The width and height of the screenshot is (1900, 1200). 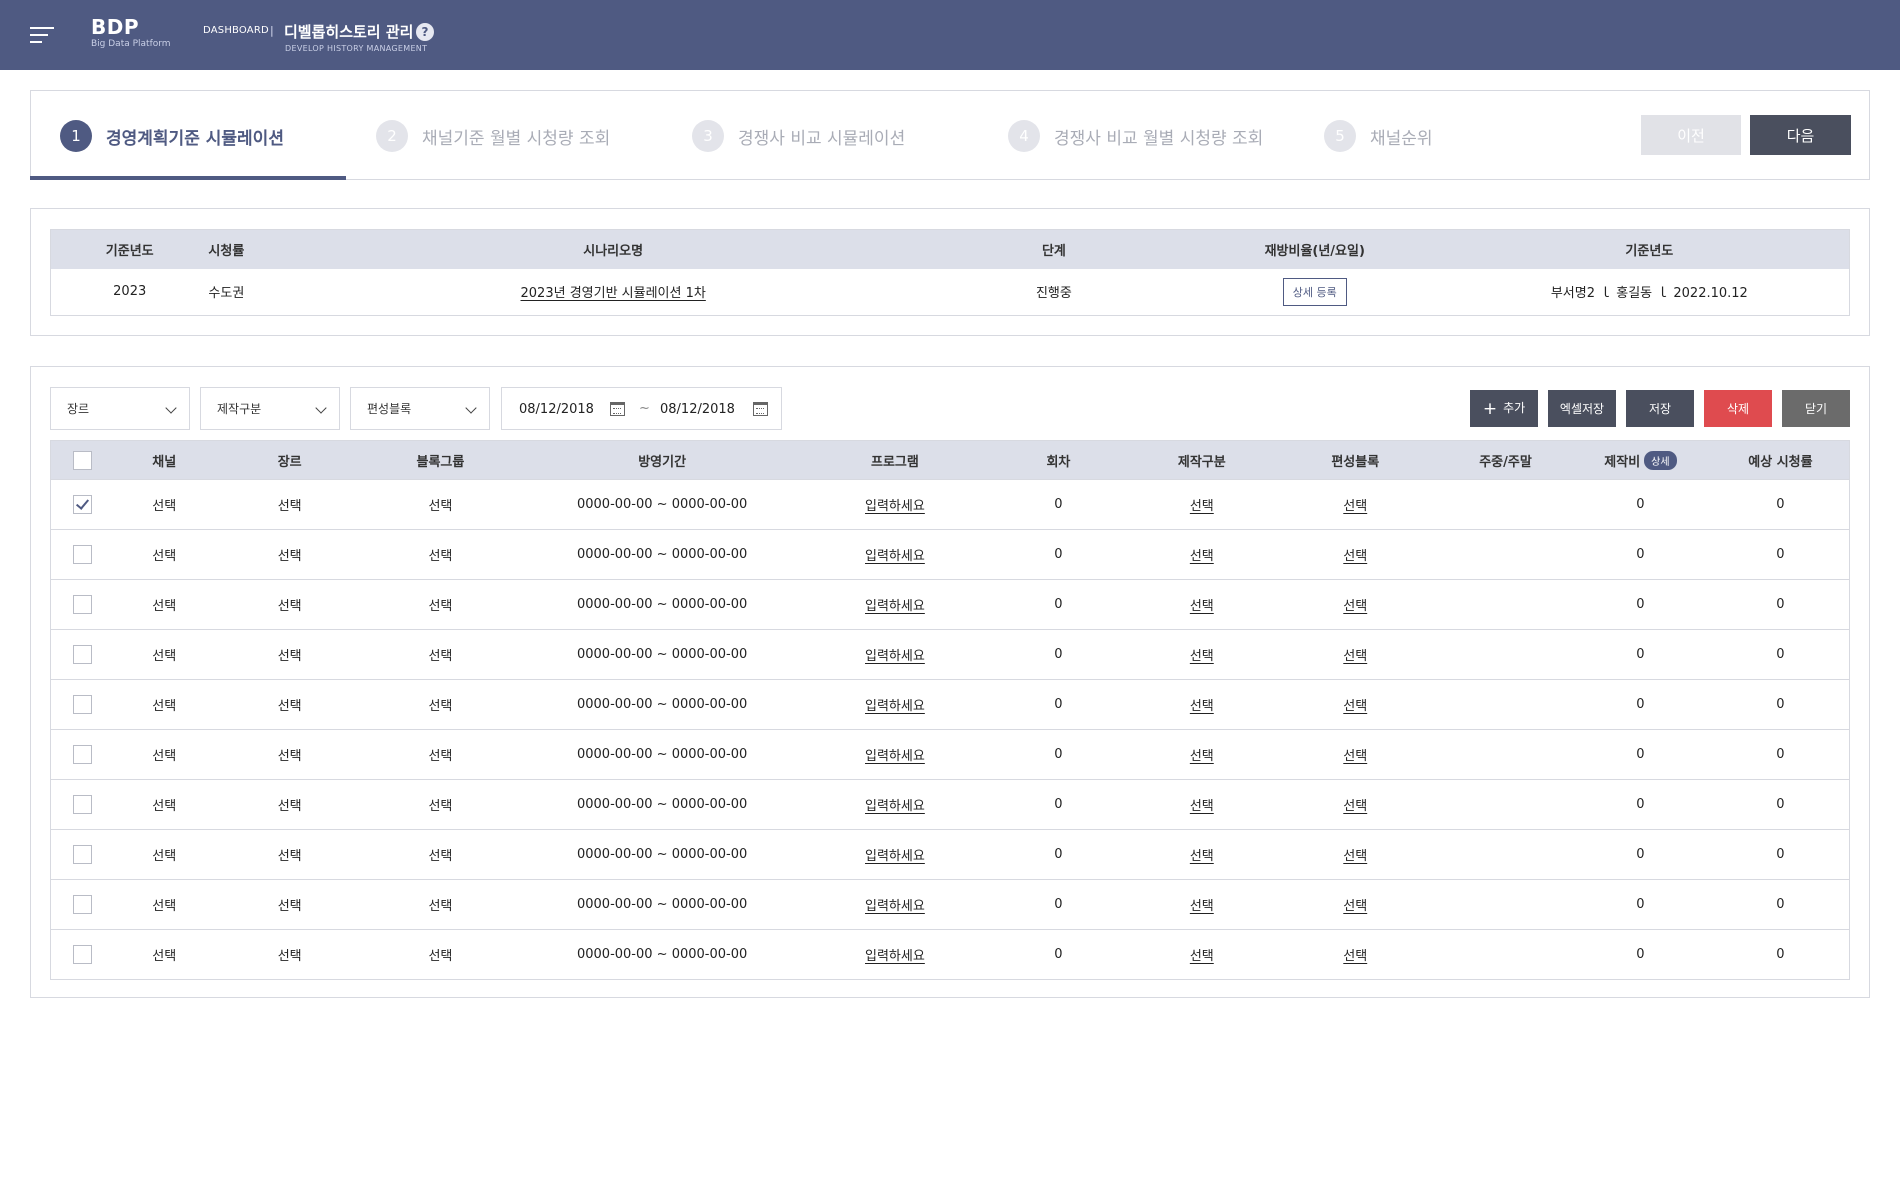 What do you see at coordinates (1582, 408) in the screenshot?
I see `excel-save-button: 엑셀저장` at bounding box center [1582, 408].